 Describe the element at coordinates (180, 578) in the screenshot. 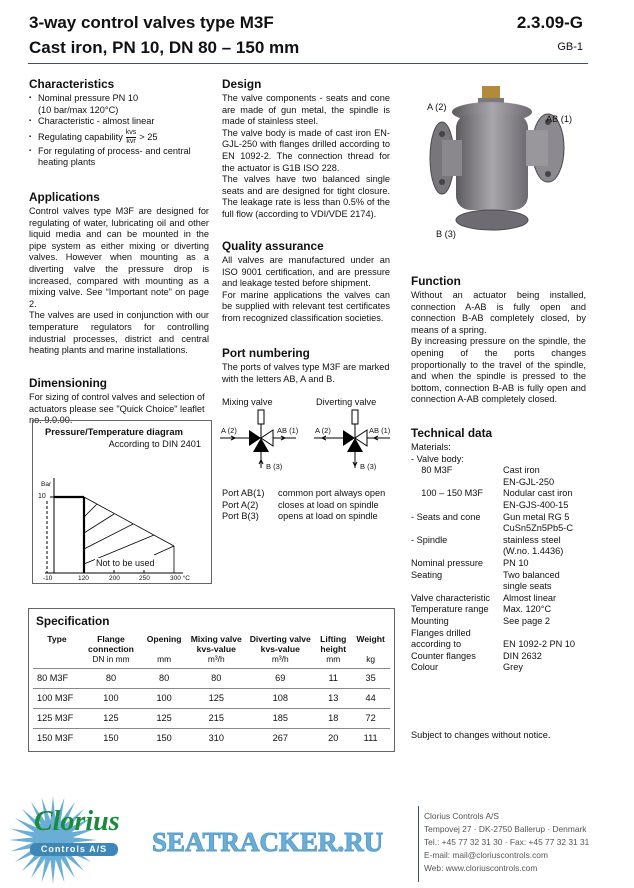

I see `x-tick: 300 °C` at that location.